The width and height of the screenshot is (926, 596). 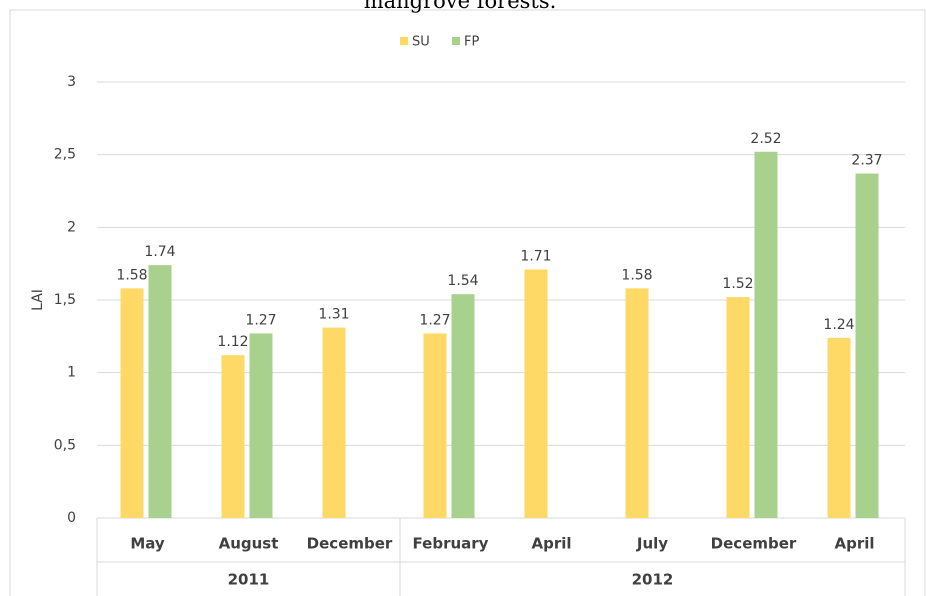 I want to click on data-label: 1.74, so click(x=159, y=252).